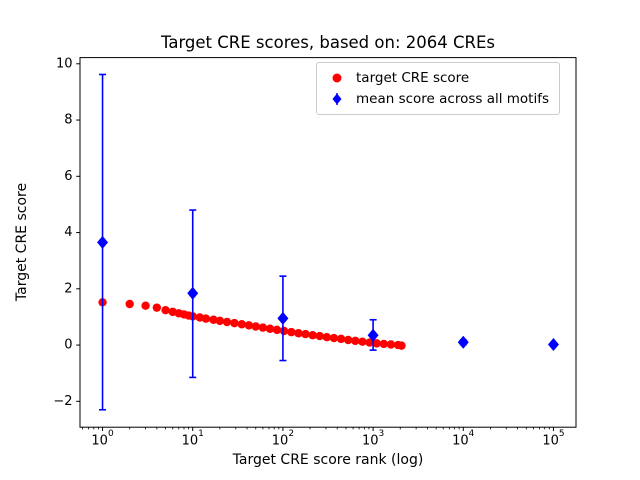 The image size is (640, 480). What do you see at coordinates (62, 401) in the screenshot?
I see `y-tick-label: −2` at bounding box center [62, 401].